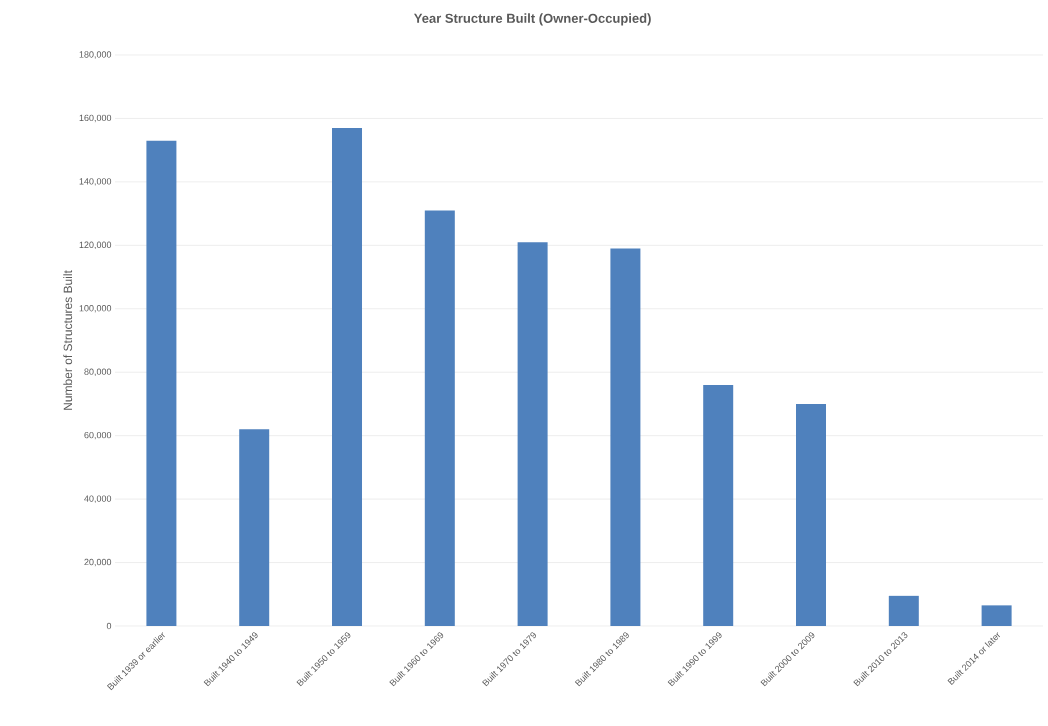 The height and width of the screenshot is (726, 1048). What do you see at coordinates (98, 435) in the screenshot?
I see `y-tick-label: 60,000` at bounding box center [98, 435].